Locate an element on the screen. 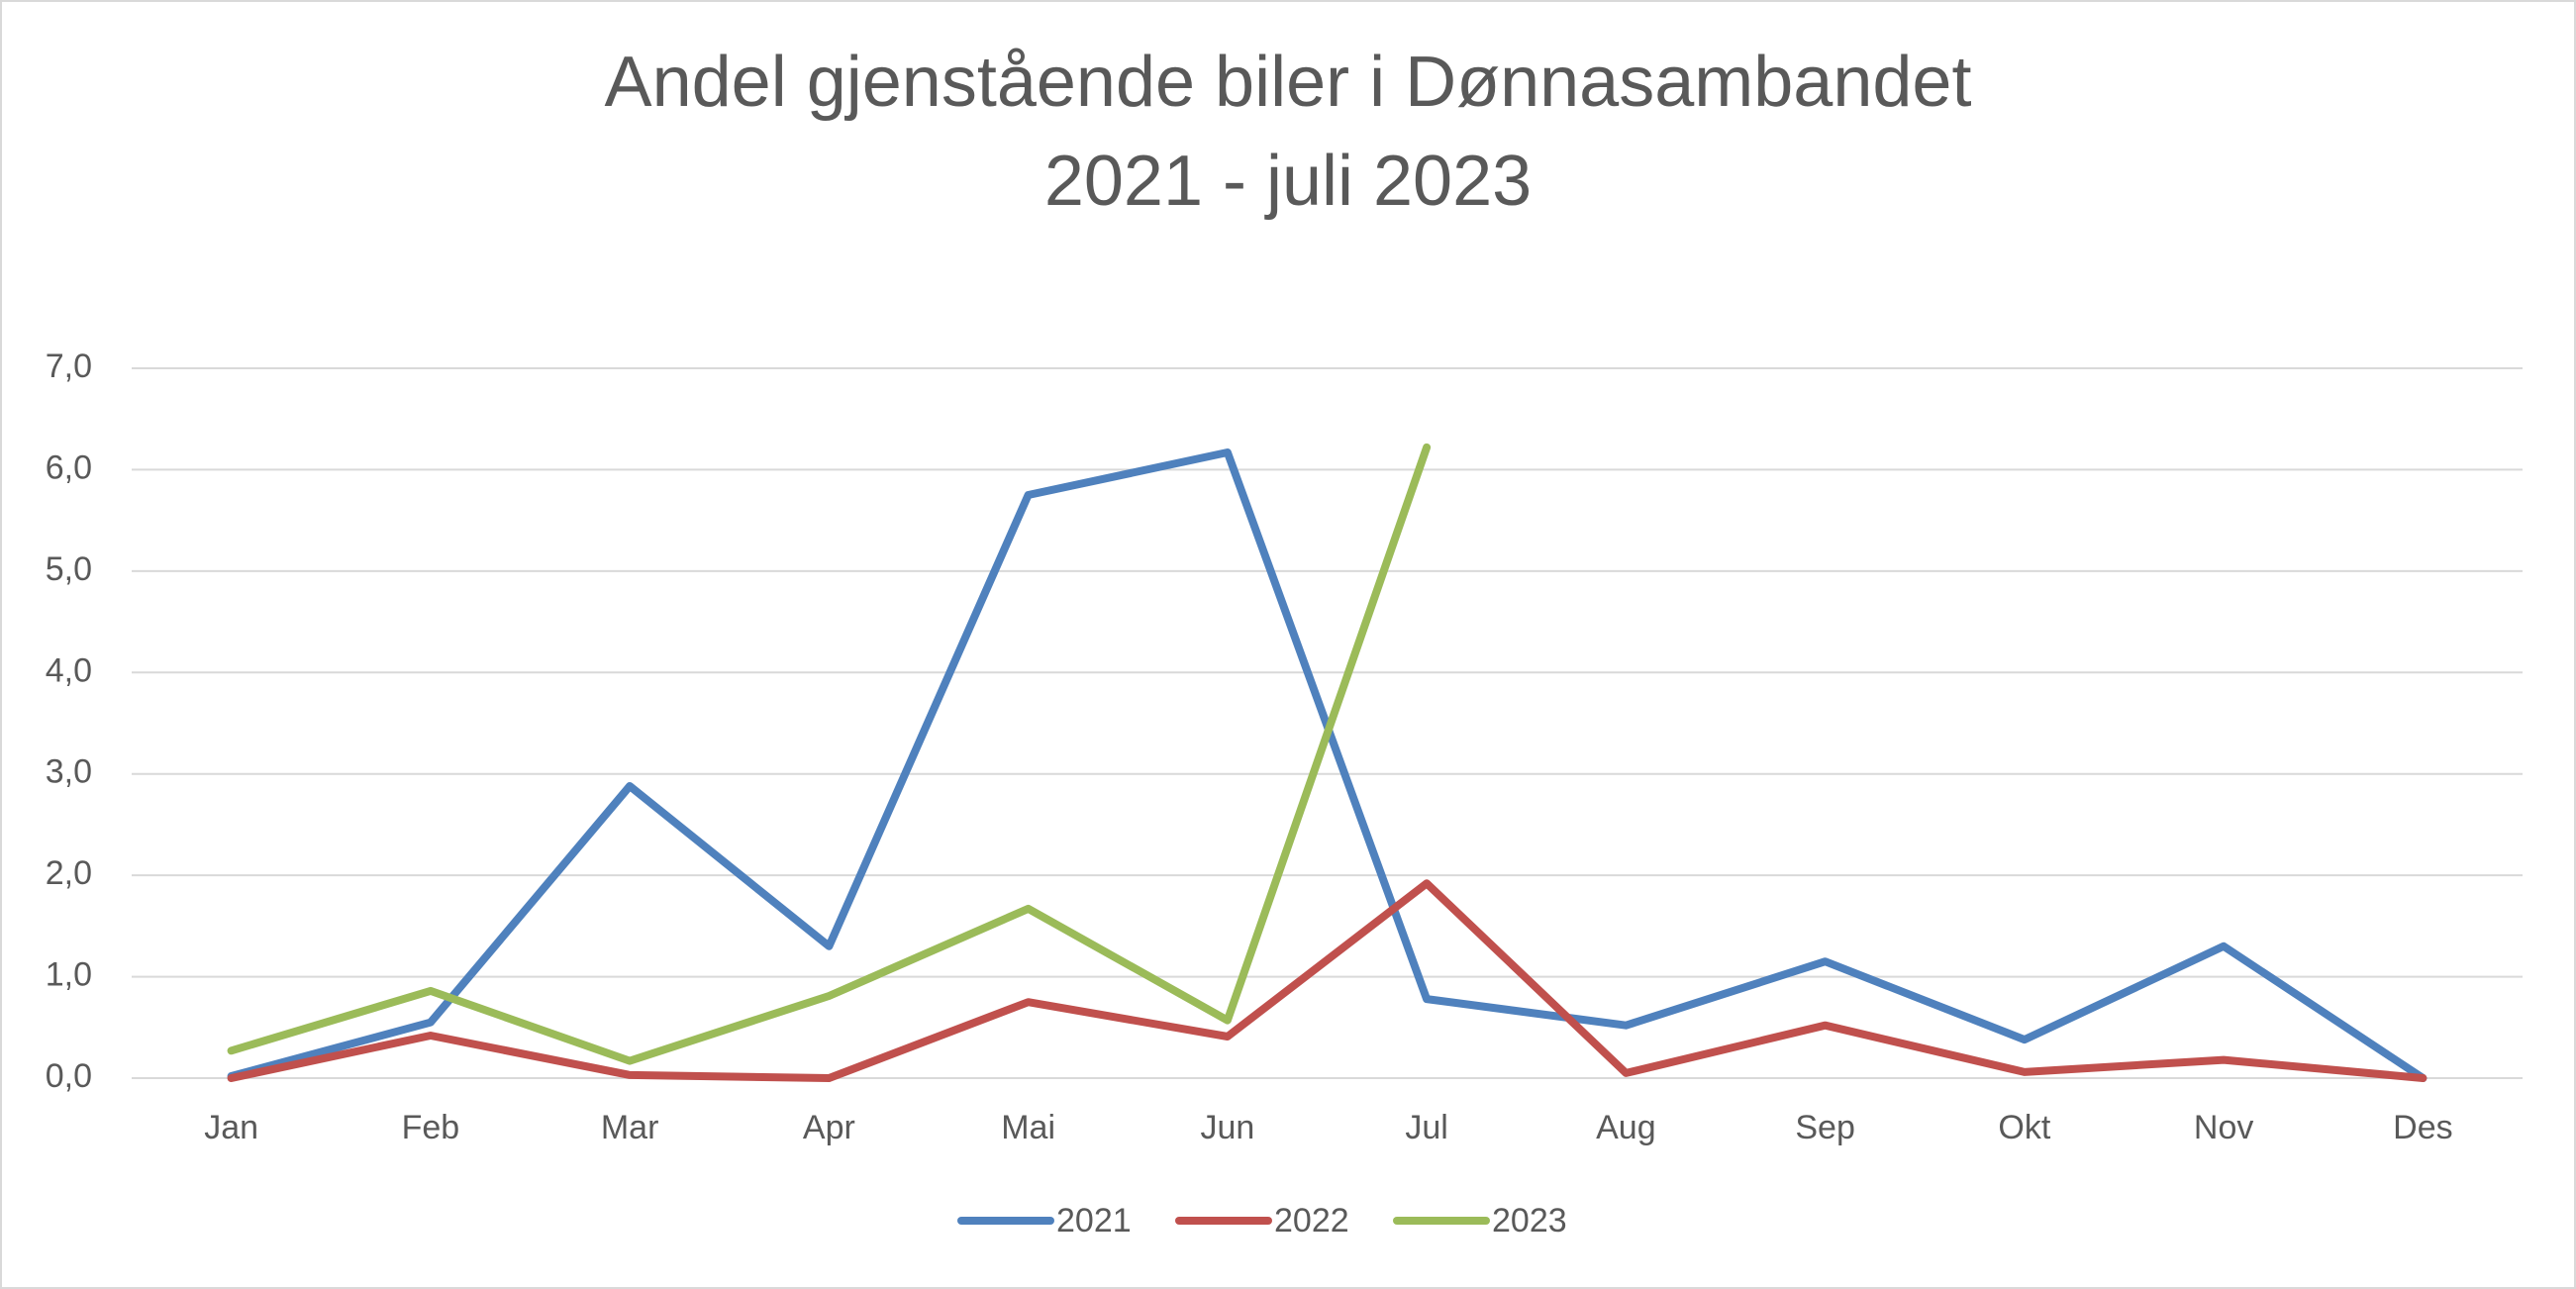  y-tick-label: 5,0 is located at coordinates (69, 569).